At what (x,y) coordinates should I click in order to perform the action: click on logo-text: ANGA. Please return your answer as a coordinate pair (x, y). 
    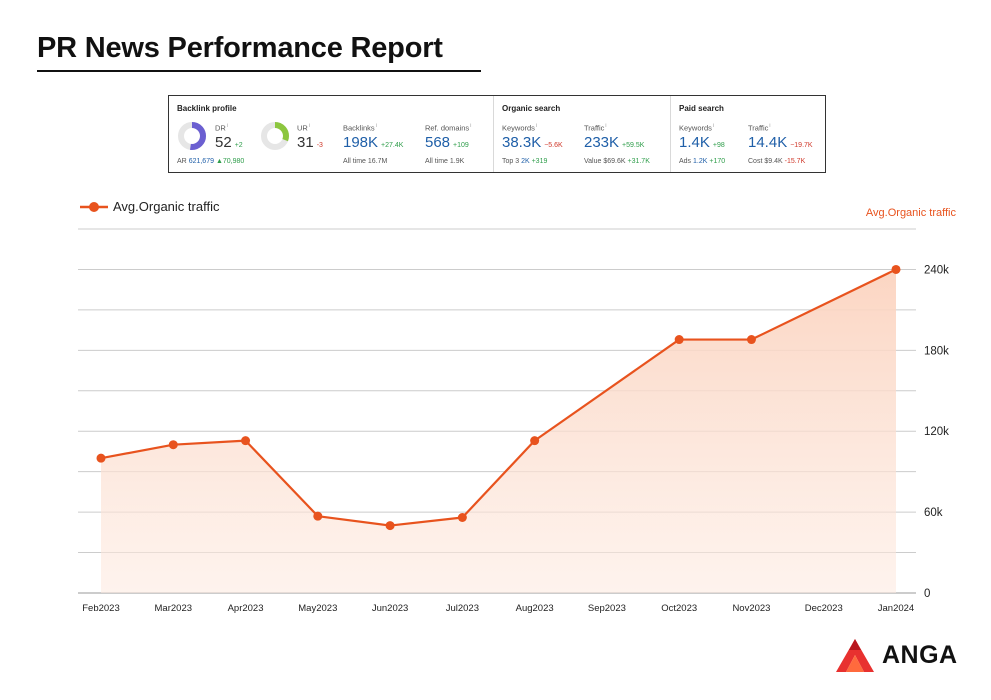
    Looking at the image, I should click on (920, 655).